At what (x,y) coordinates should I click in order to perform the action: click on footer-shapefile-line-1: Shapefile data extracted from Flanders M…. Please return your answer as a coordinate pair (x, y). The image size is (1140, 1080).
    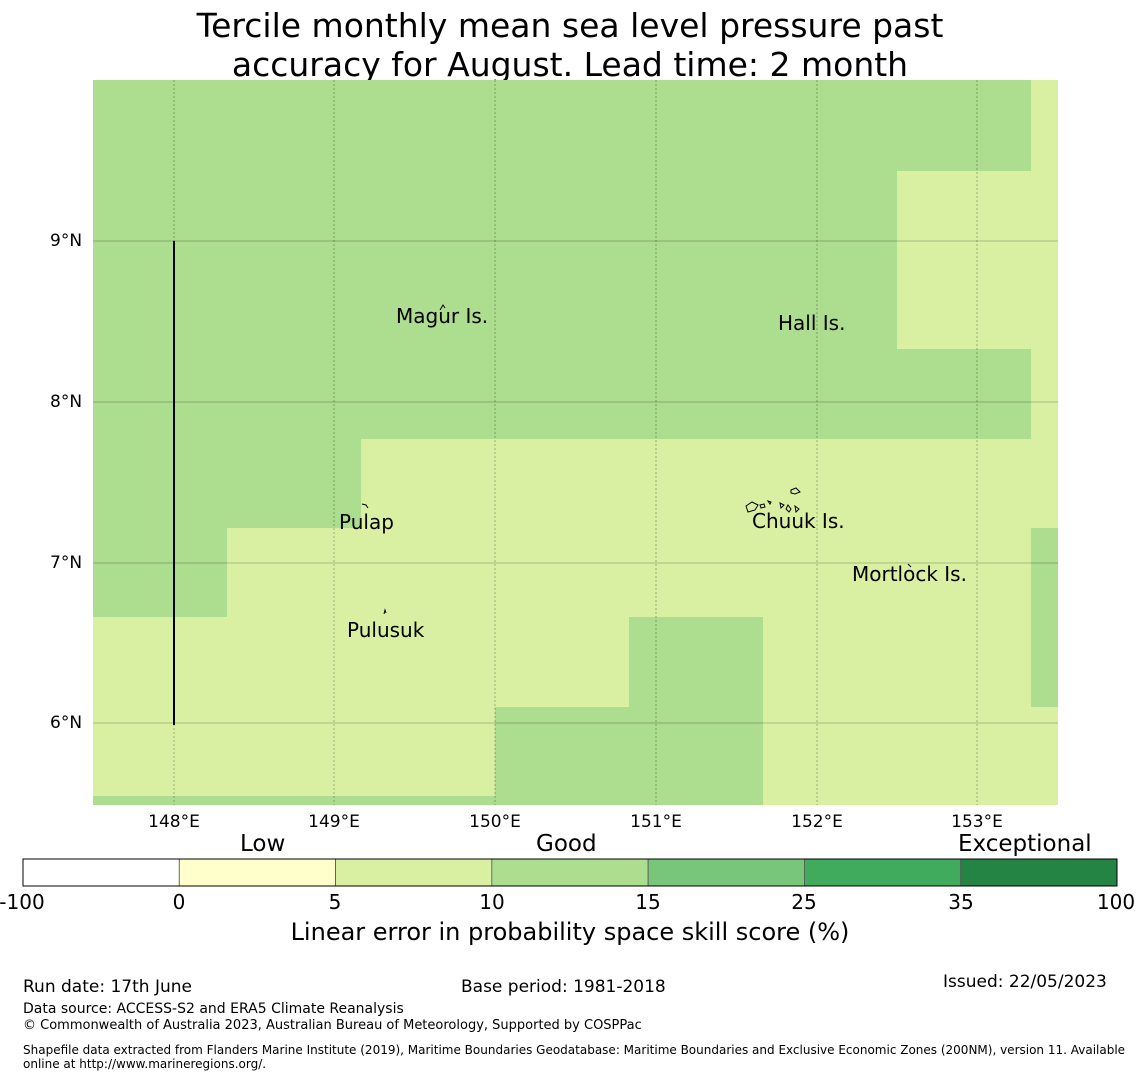
    Looking at the image, I should click on (574, 1050).